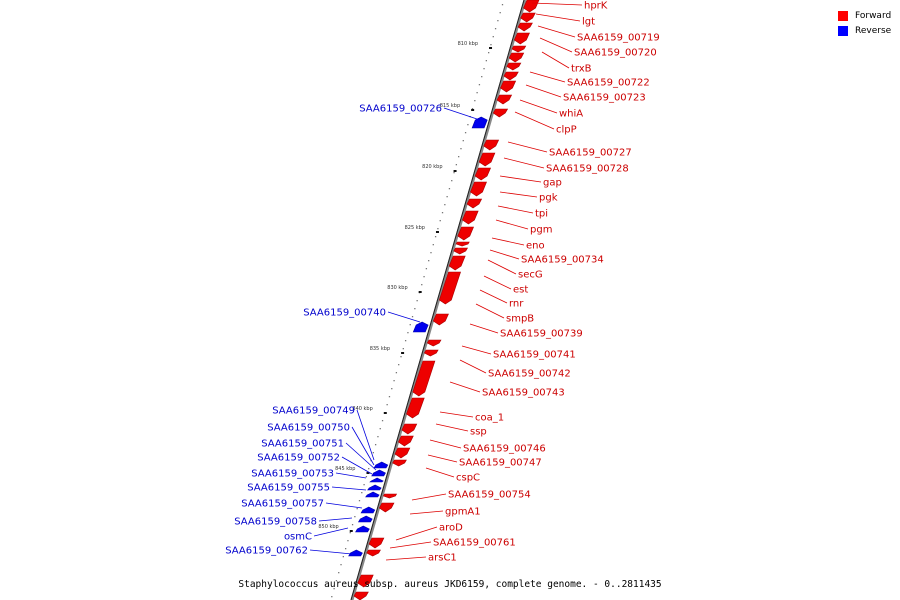  Describe the element at coordinates (562, 260) in the screenshot. I see `forward-gene-label: SAA6159_00734` at that location.